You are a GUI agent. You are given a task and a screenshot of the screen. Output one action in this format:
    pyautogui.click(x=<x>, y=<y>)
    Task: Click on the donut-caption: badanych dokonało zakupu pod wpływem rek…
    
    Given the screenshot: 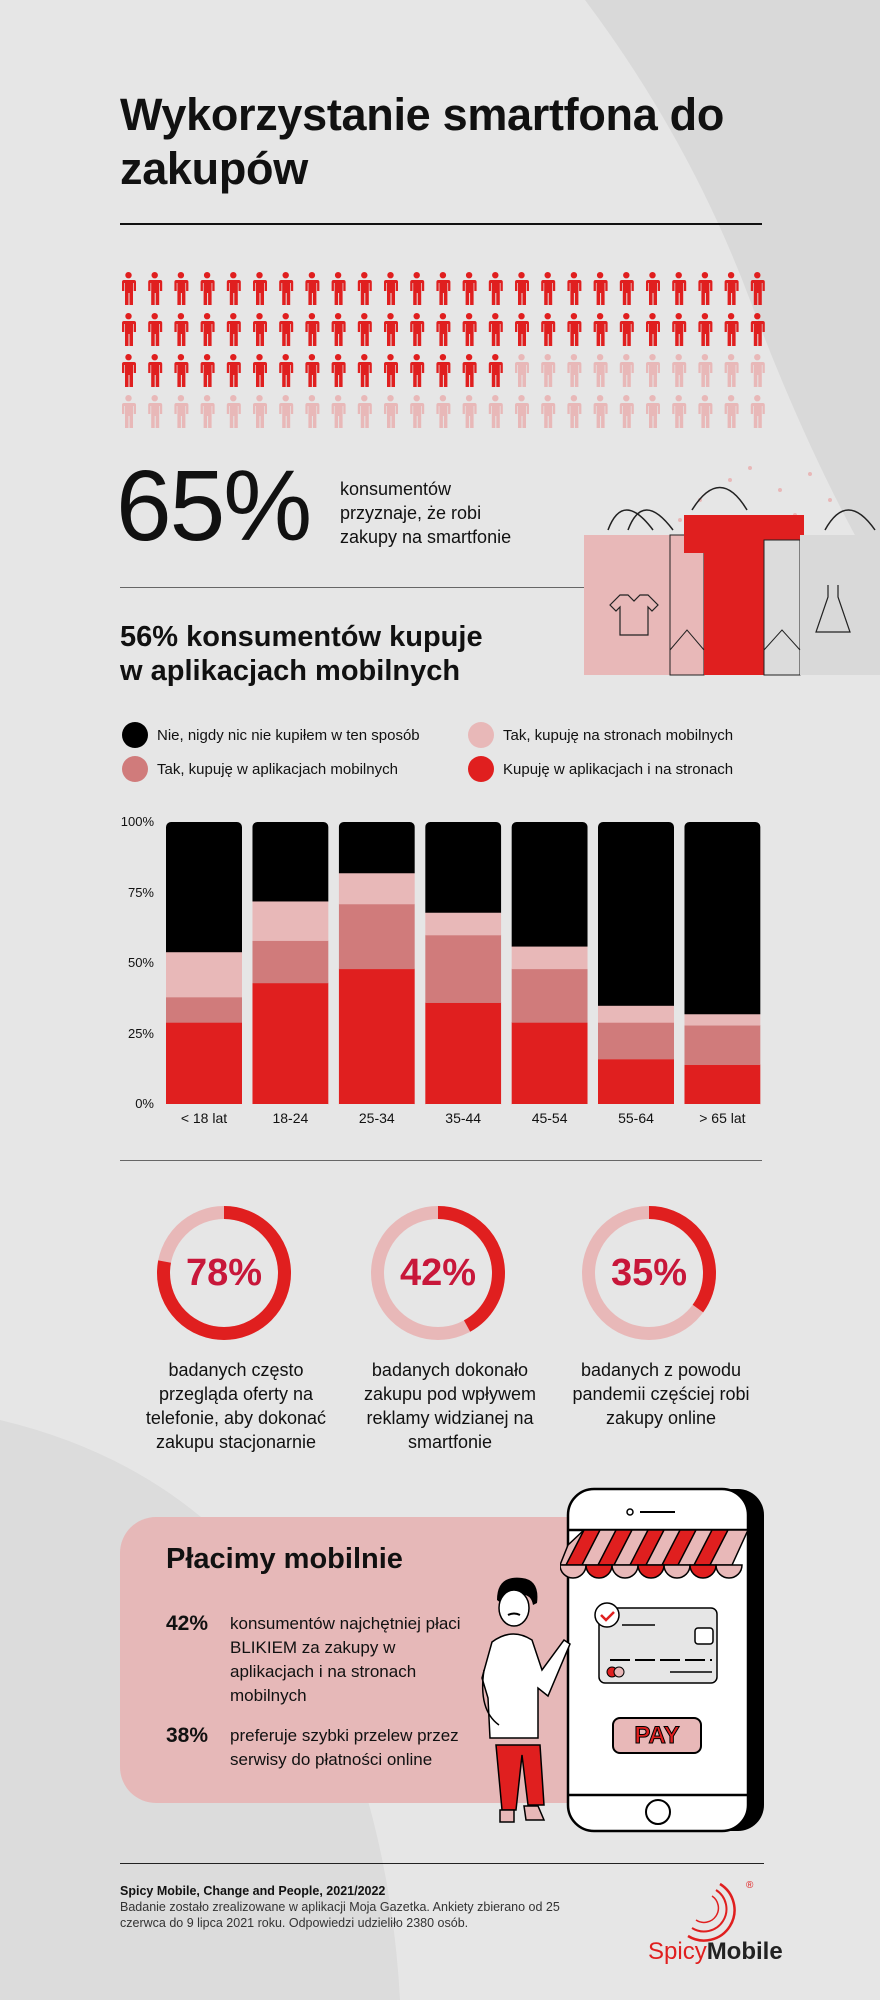 What is the action you would take?
    pyautogui.click(x=450, y=1406)
    